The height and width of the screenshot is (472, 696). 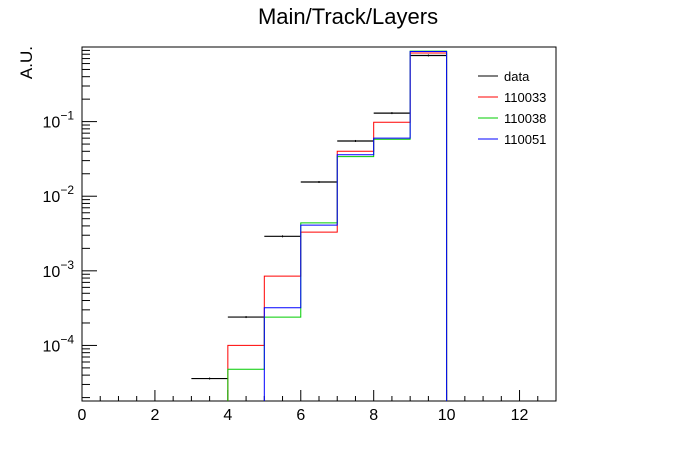 What do you see at coordinates (300, 415) in the screenshot?
I see `x-tick-label: 6` at bounding box center [300, 415].